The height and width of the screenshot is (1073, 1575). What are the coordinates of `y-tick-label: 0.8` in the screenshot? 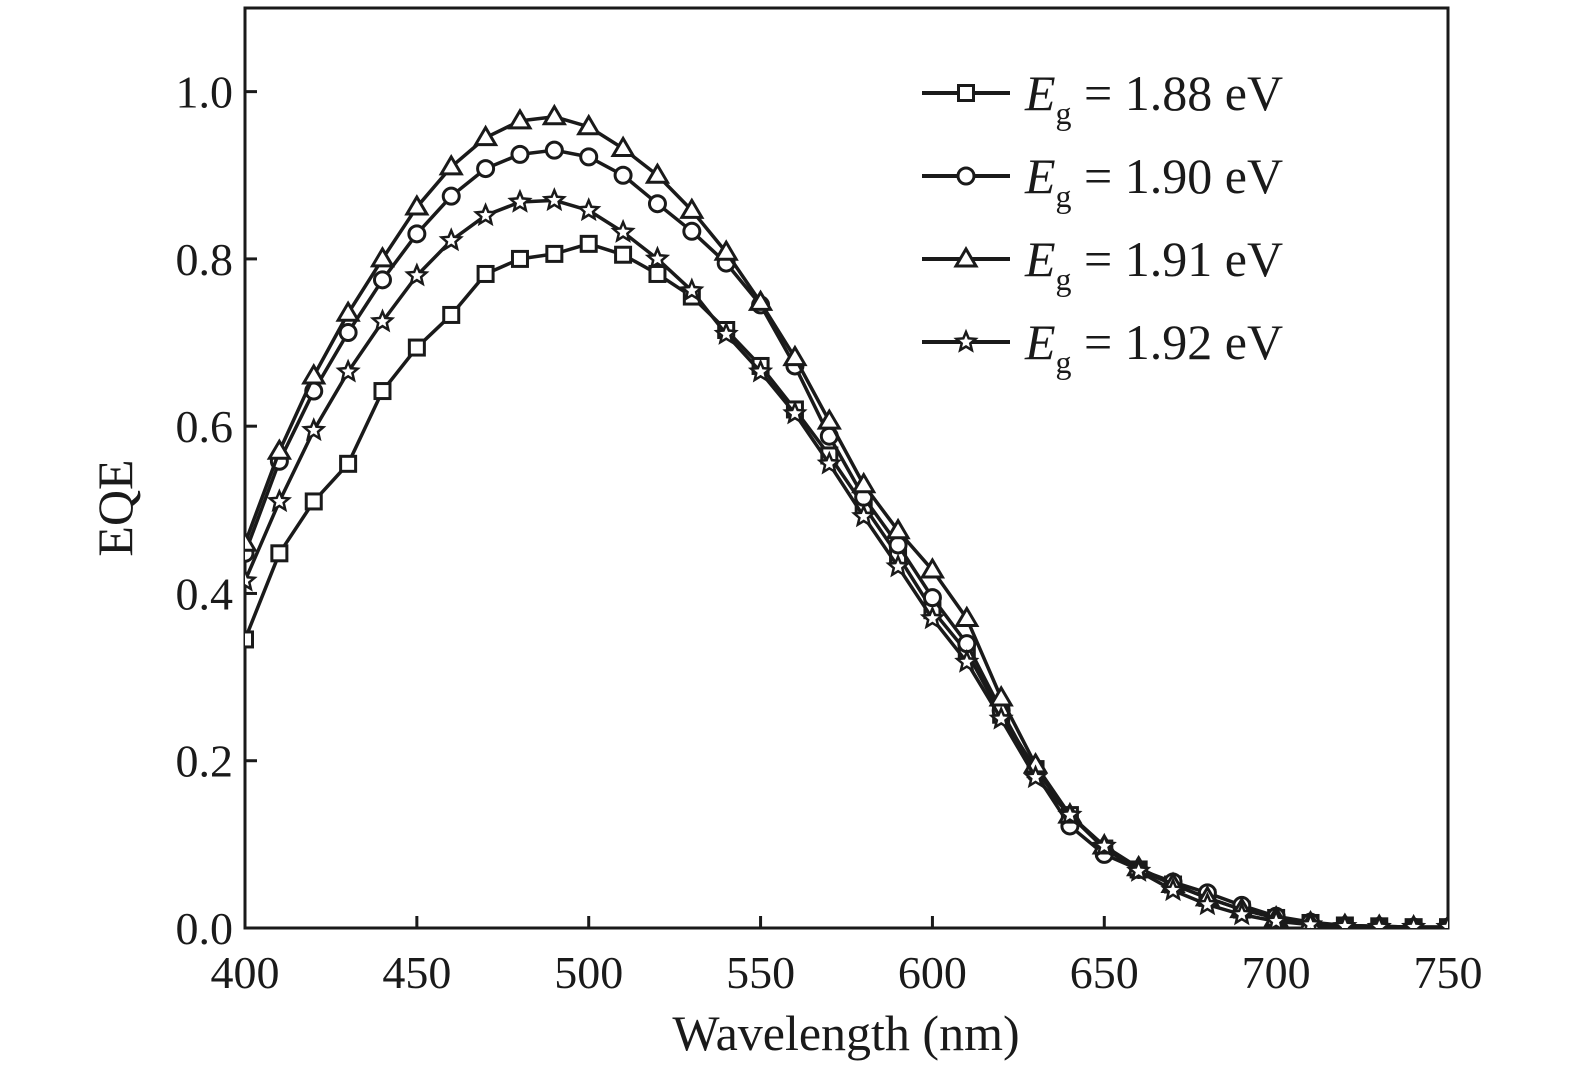 It's located at (205, 259).